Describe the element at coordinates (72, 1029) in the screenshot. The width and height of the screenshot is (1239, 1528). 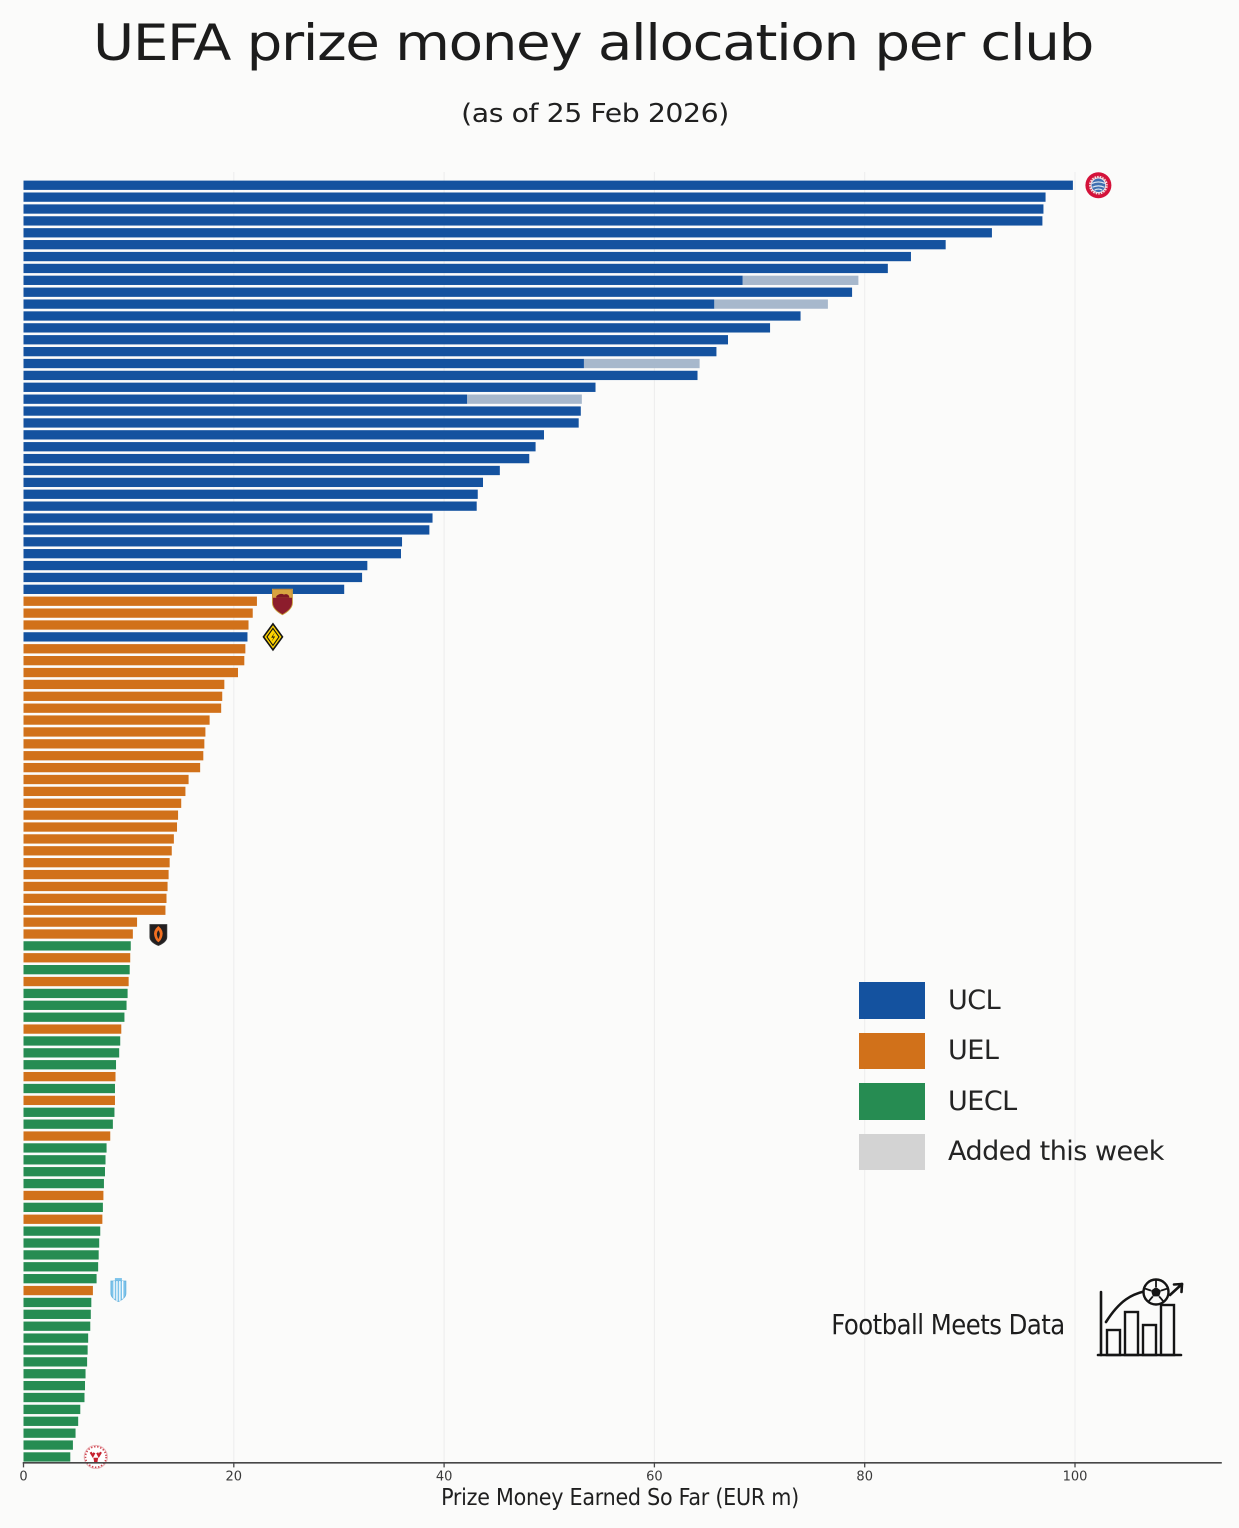
I see `bar-72-uel` at that location.